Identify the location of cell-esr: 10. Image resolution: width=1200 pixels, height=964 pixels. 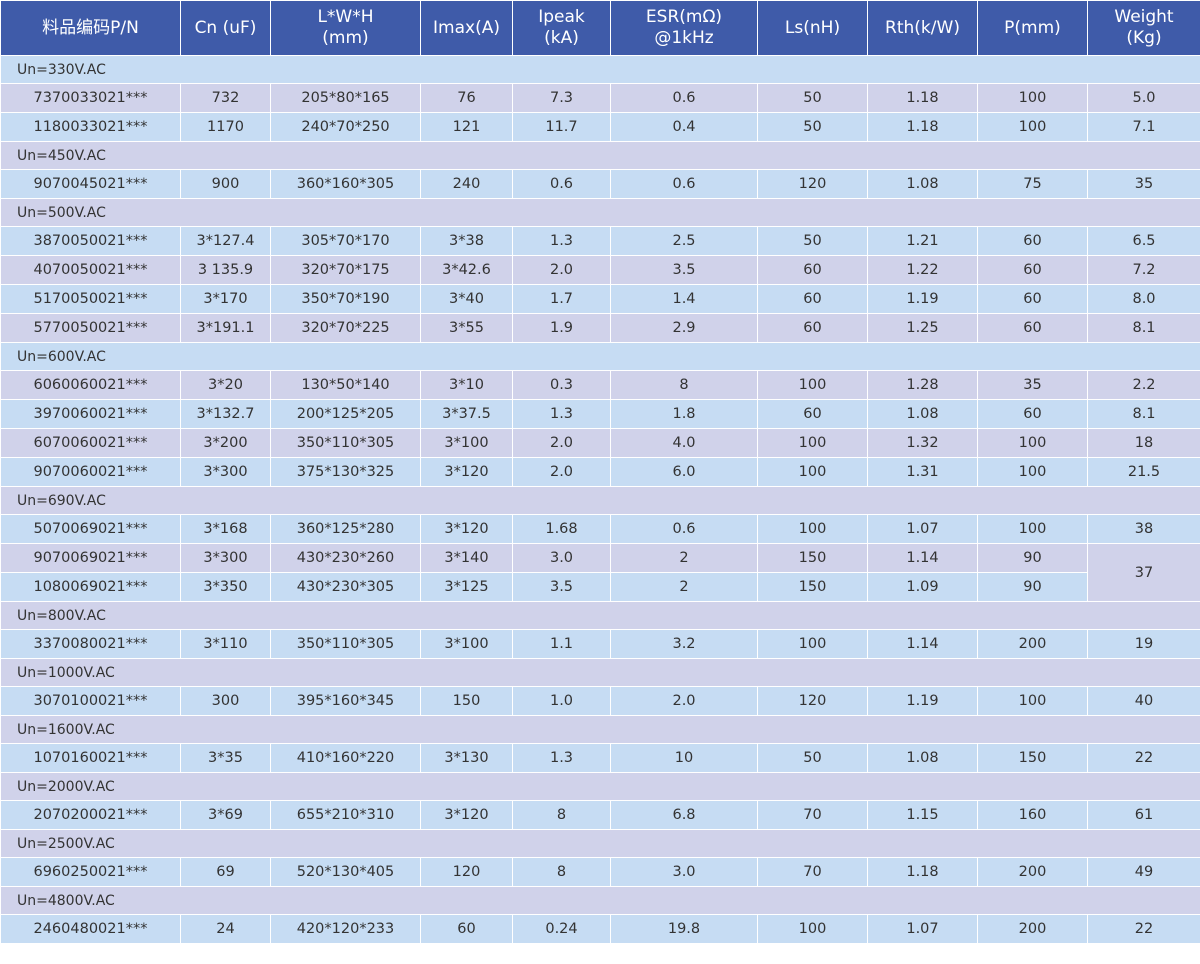
(684, 758).